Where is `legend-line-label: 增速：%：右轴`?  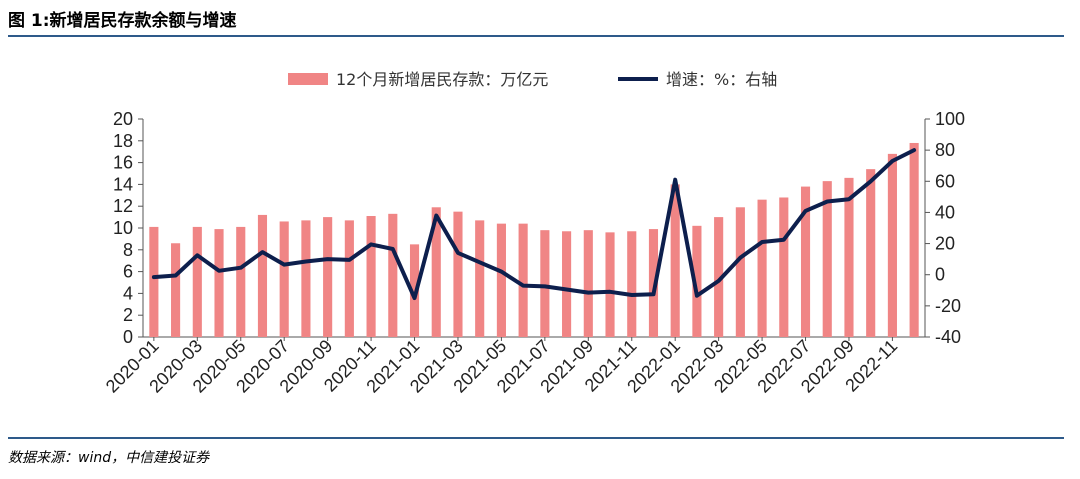 legend-line-label: 增速：%：右轴 is located at coordinates (721, 79).